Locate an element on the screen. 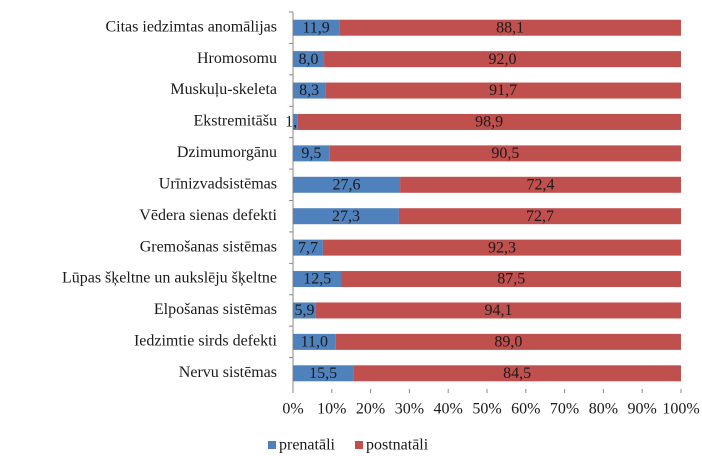  data-label: 8,0 is located at coordinates (309, 59).